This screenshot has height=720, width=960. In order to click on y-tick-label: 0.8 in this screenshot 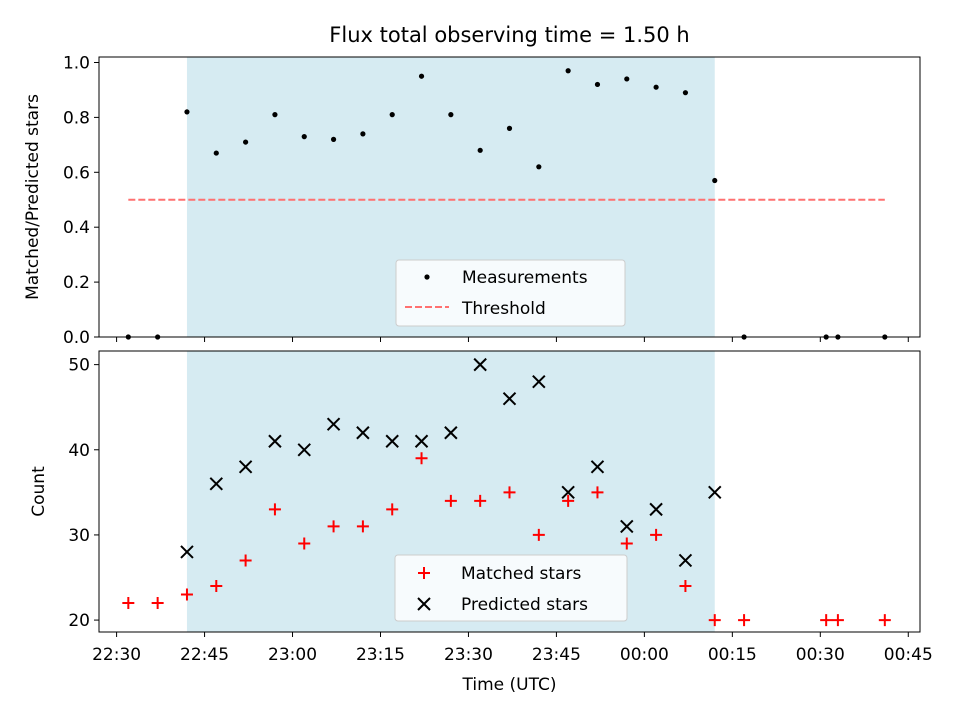, I will do `click(76, 118)`.